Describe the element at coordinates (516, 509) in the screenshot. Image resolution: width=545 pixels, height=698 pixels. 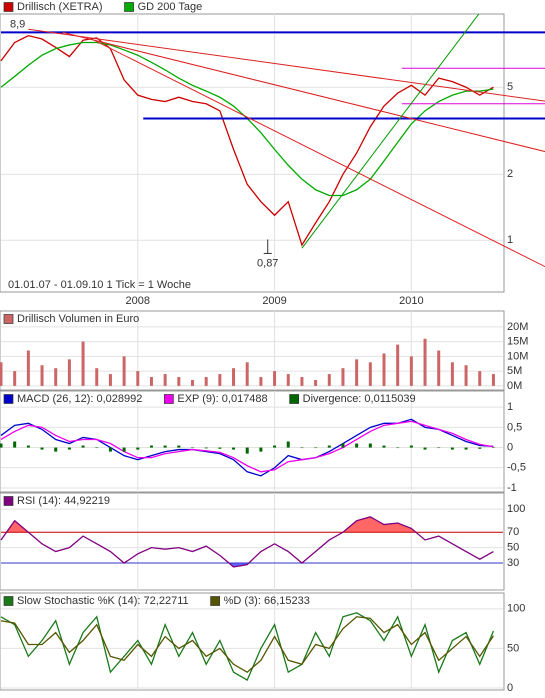
I see `y-tick-label: 100` at that location.